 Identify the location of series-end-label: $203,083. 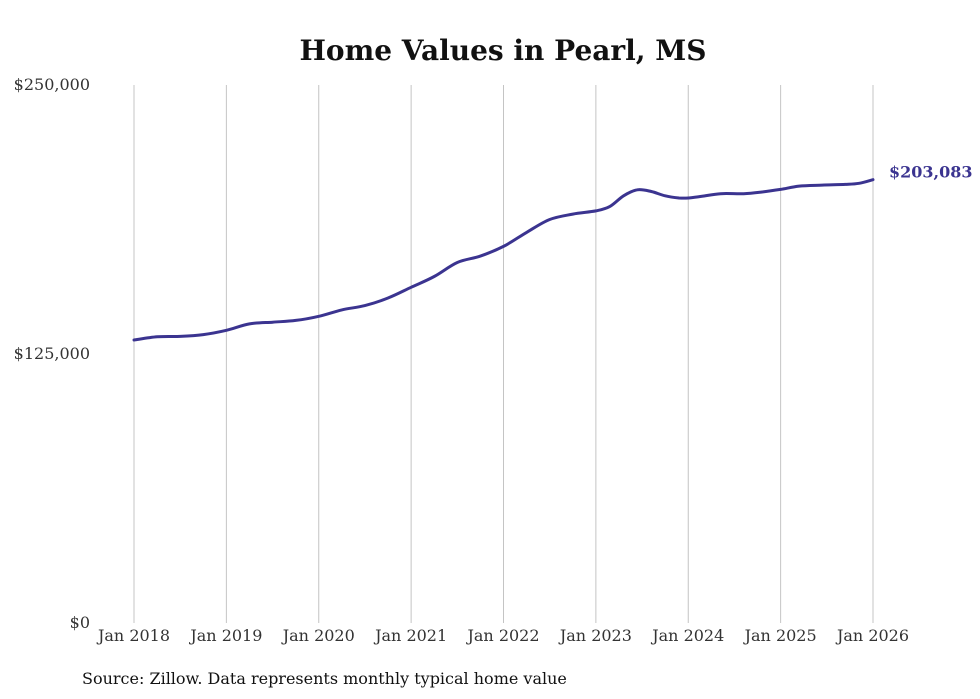
(931, 172).